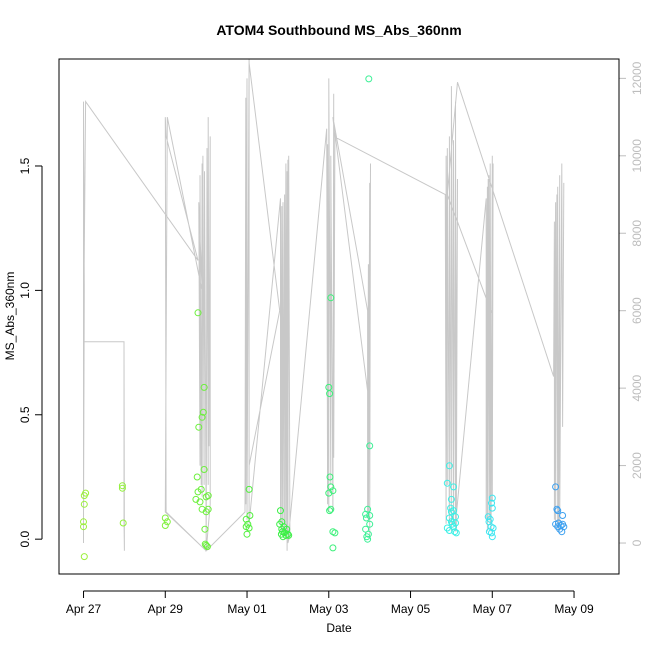  Describe the element at coordinates (637, 156) in the screenshot. I see `y2-tick-label: 10000` at that location.